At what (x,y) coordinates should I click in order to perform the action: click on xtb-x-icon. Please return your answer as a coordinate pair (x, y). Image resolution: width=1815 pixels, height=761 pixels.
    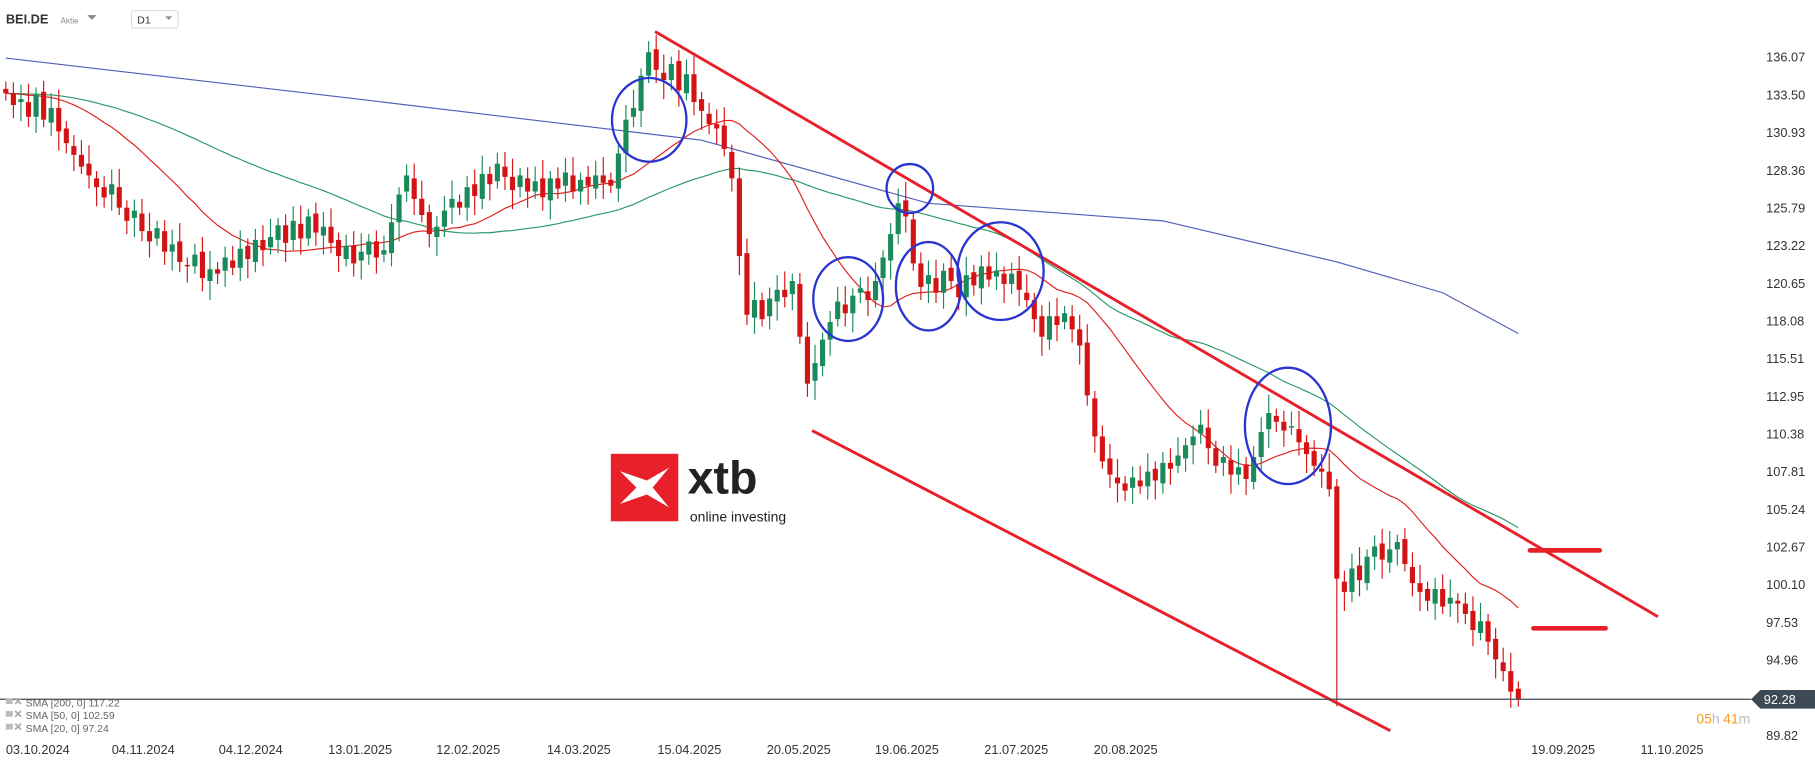
    Looking at the image, I should click on (644, 487).